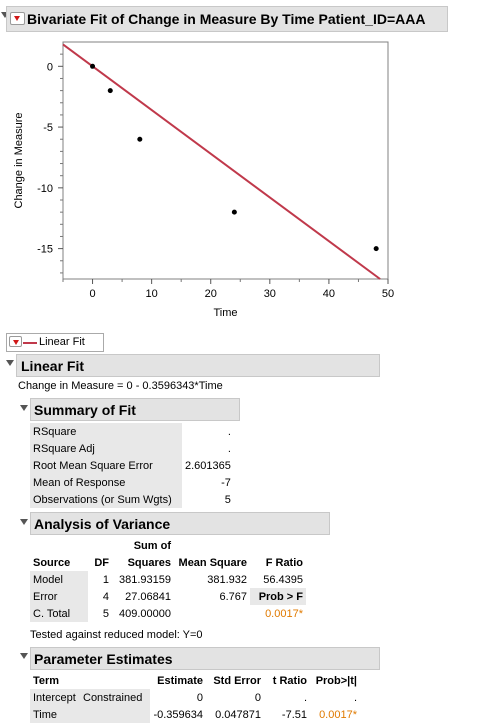 This screenshot has height=728, width=495. What do you see at coordinates (17, 18) in the screenshot?
I see `red-triangle-menu-icon` at bounding box center [17, 18].